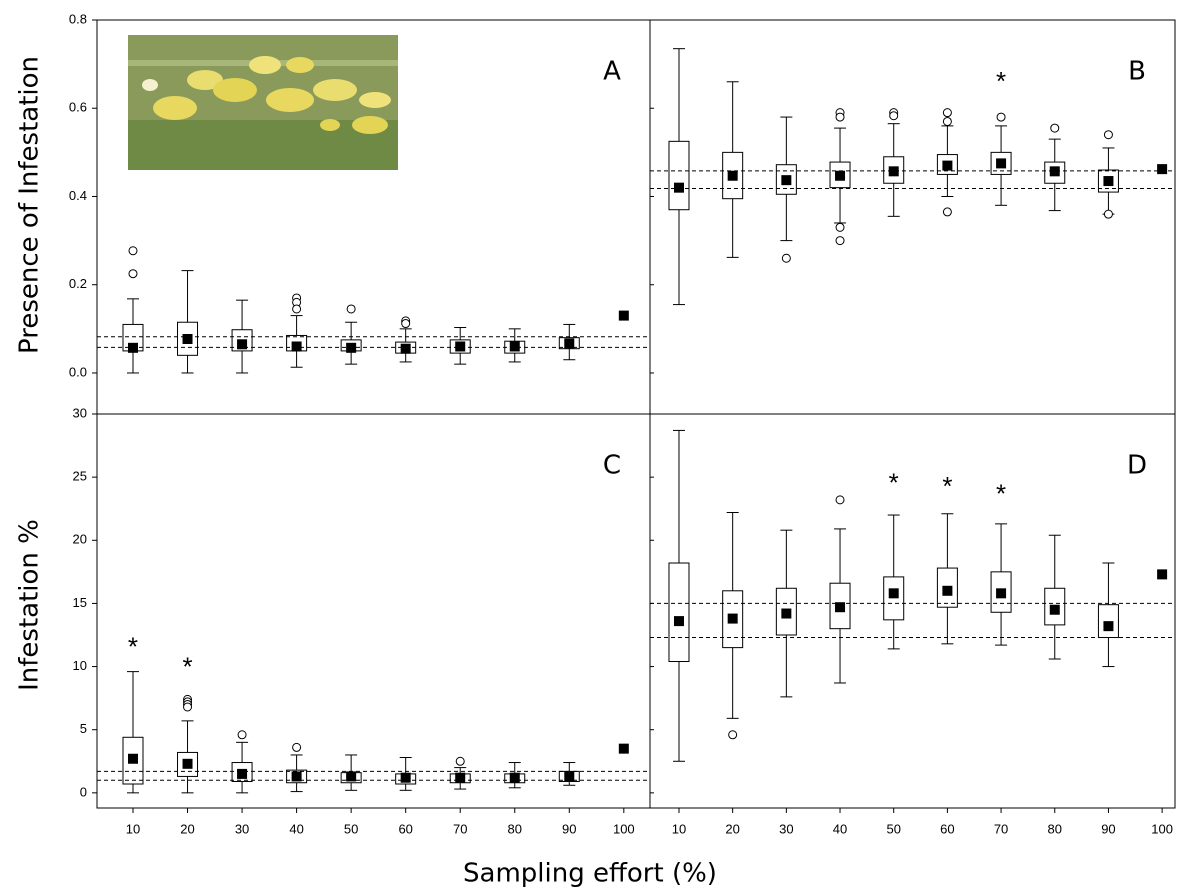 The height and width of the screenshot is (889, 1182). I want to click on y-tick-label: 0.0, so click(78, 371).